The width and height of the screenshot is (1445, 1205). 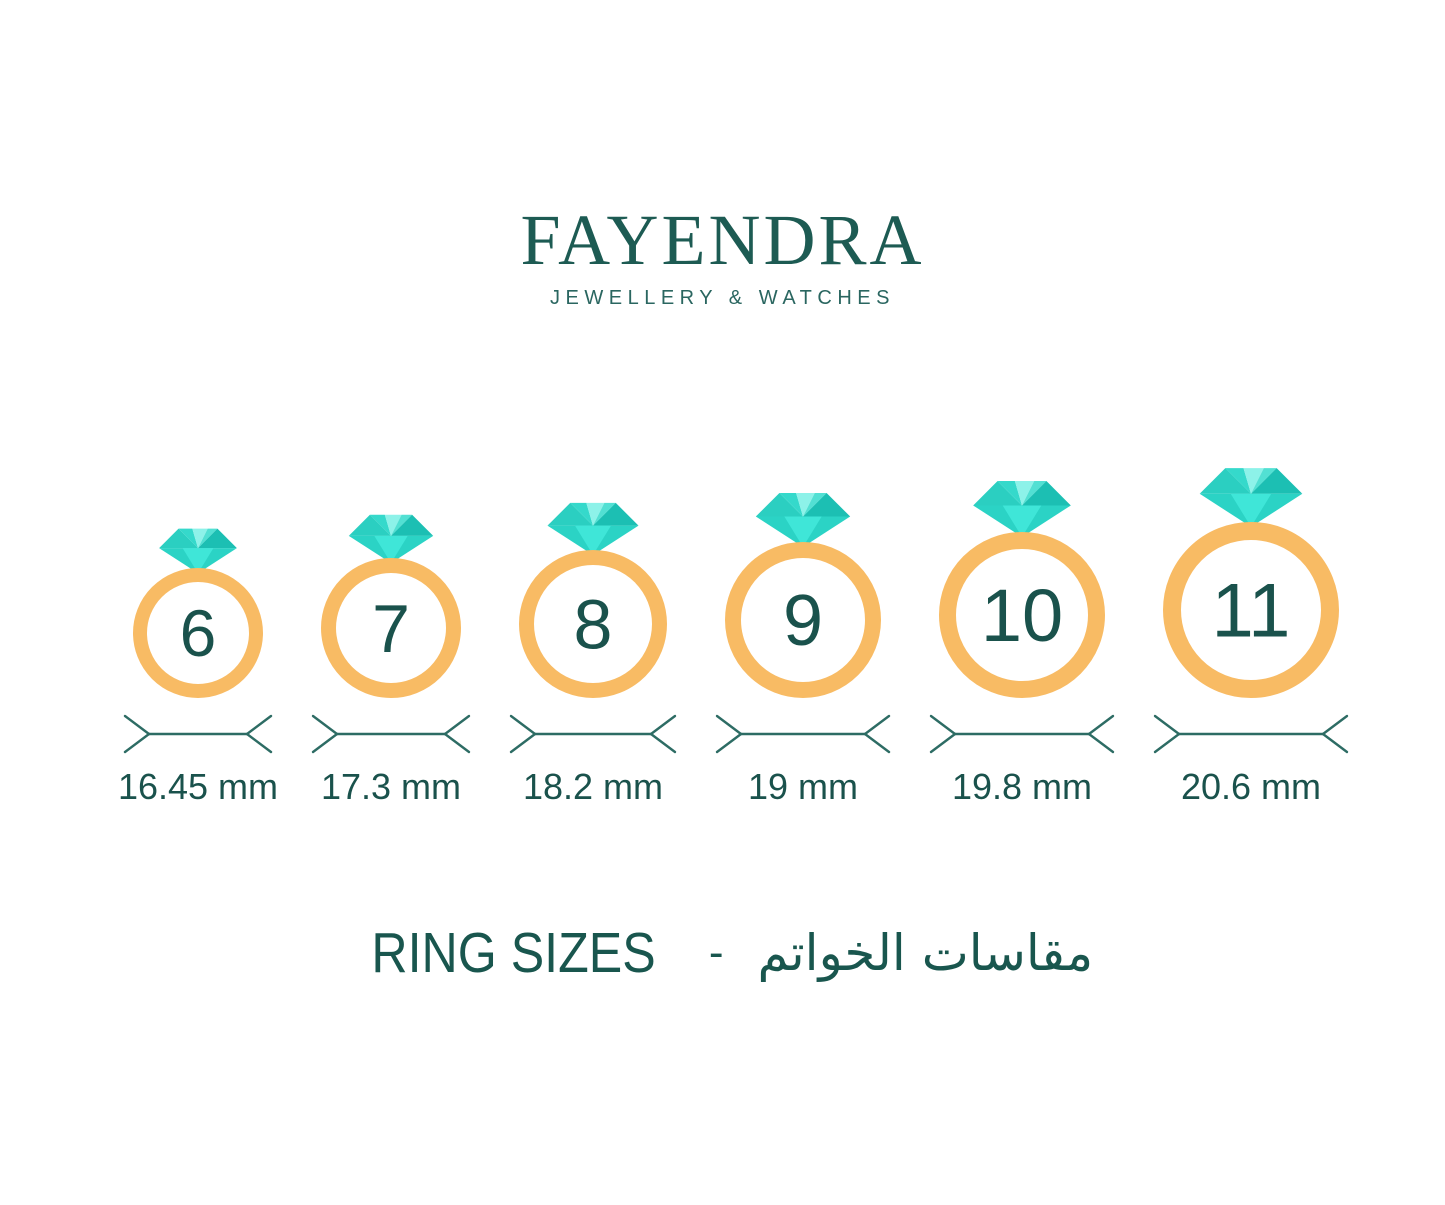 I want to click on ring-size-number: 7, so click(x=391, y=629).